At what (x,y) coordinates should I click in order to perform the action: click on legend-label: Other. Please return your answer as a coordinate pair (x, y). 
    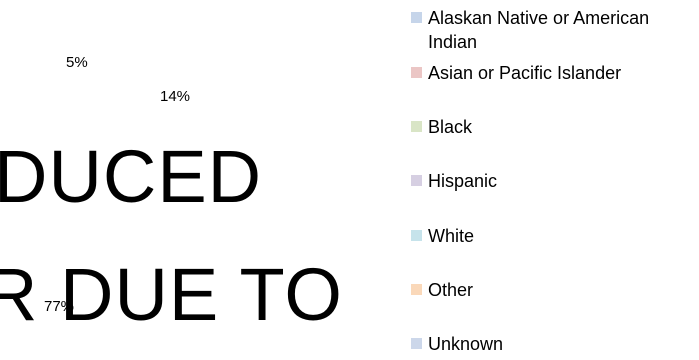
    Looking at the image, I should click on (451, 290).